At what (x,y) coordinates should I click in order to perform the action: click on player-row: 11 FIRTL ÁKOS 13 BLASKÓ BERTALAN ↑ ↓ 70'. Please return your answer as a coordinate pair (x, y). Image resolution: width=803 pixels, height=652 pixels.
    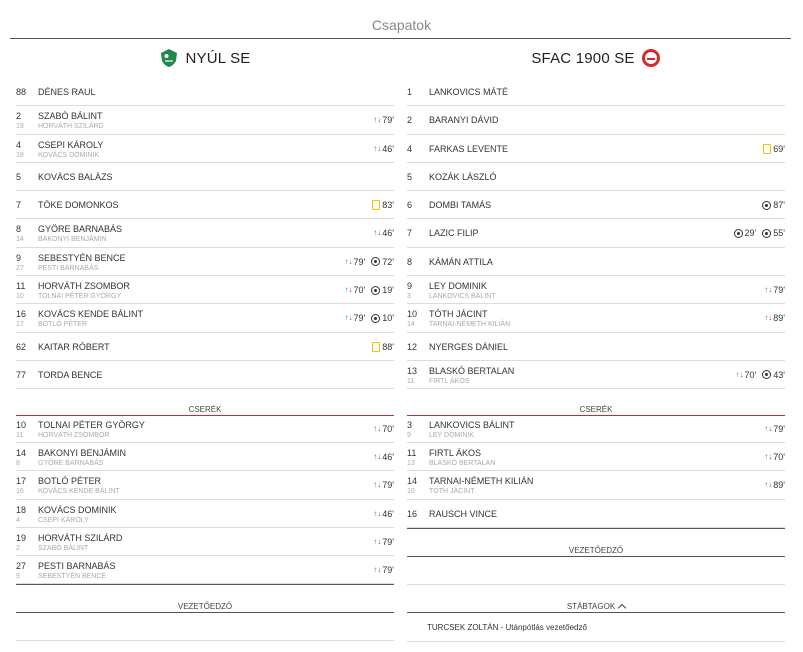
    Looking at the image, I should click on (596, 457).